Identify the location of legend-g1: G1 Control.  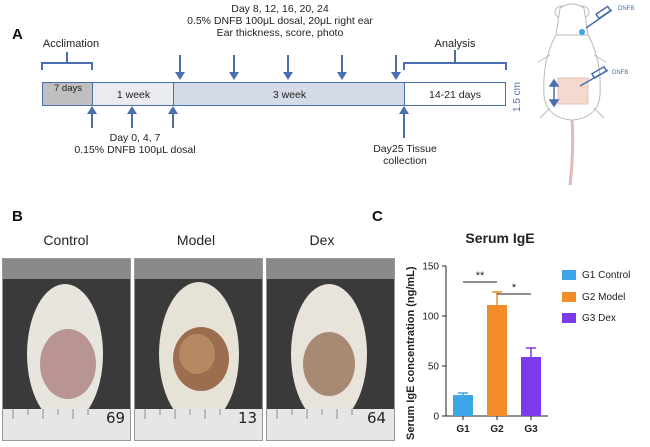
(596, 275).